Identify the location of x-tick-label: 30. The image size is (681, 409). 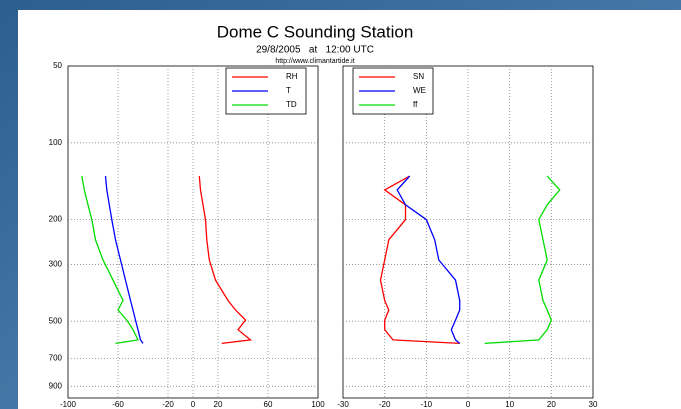
(593, 404).